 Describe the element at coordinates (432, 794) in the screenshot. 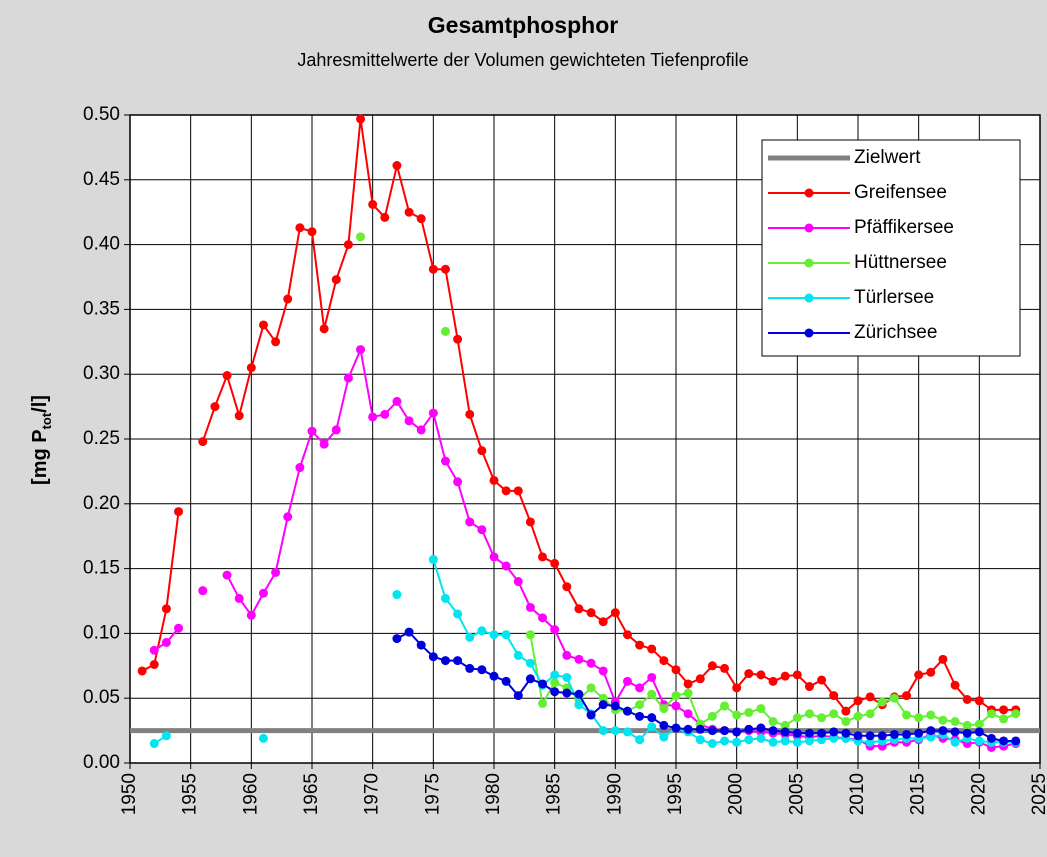

I see `x-tick-label: 1975` at that location.